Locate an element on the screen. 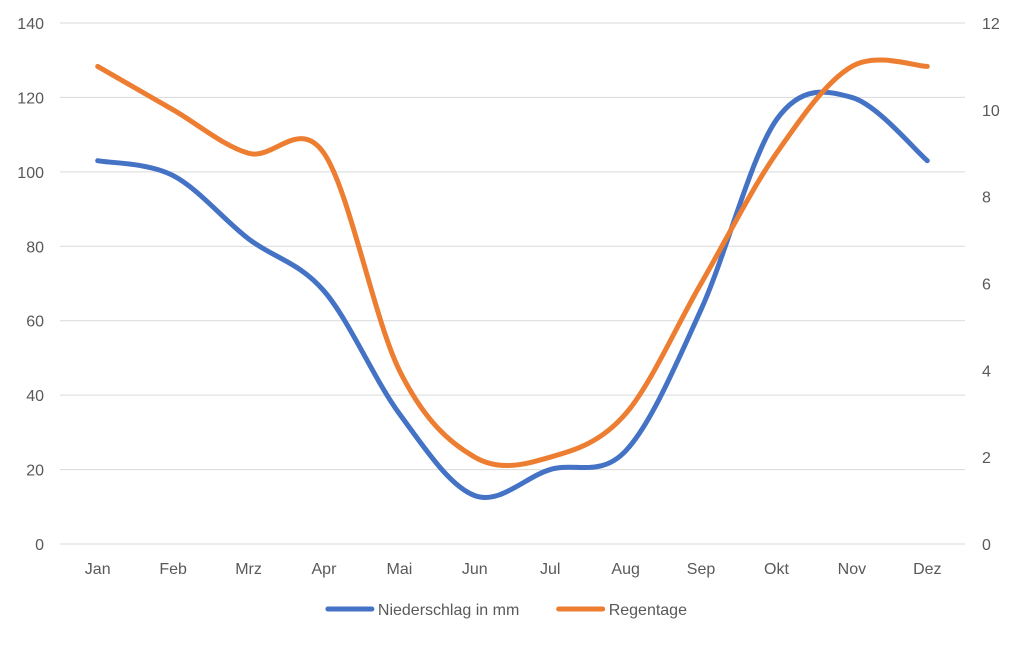 This screenshot has width=1014, height=645. x-tick-label: Okt is located at coordinates (776, 569).